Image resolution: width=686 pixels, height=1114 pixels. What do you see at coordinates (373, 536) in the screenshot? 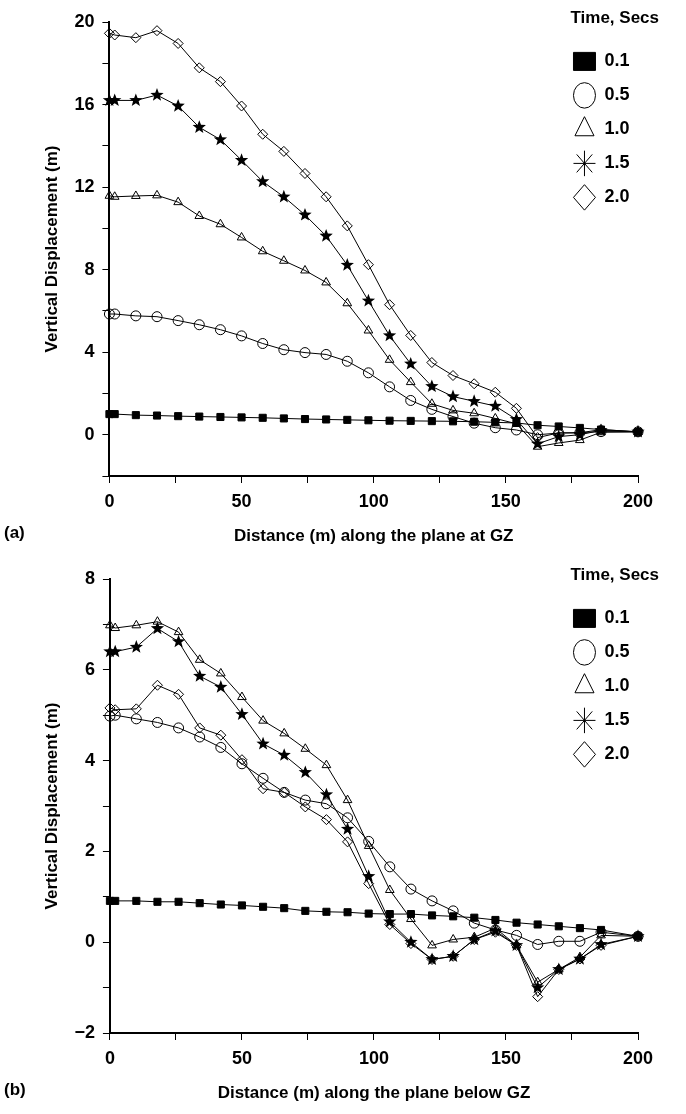
I see `x-axis-title: Distance (m) along the plane at GZ` at bounding box center [373, 536].